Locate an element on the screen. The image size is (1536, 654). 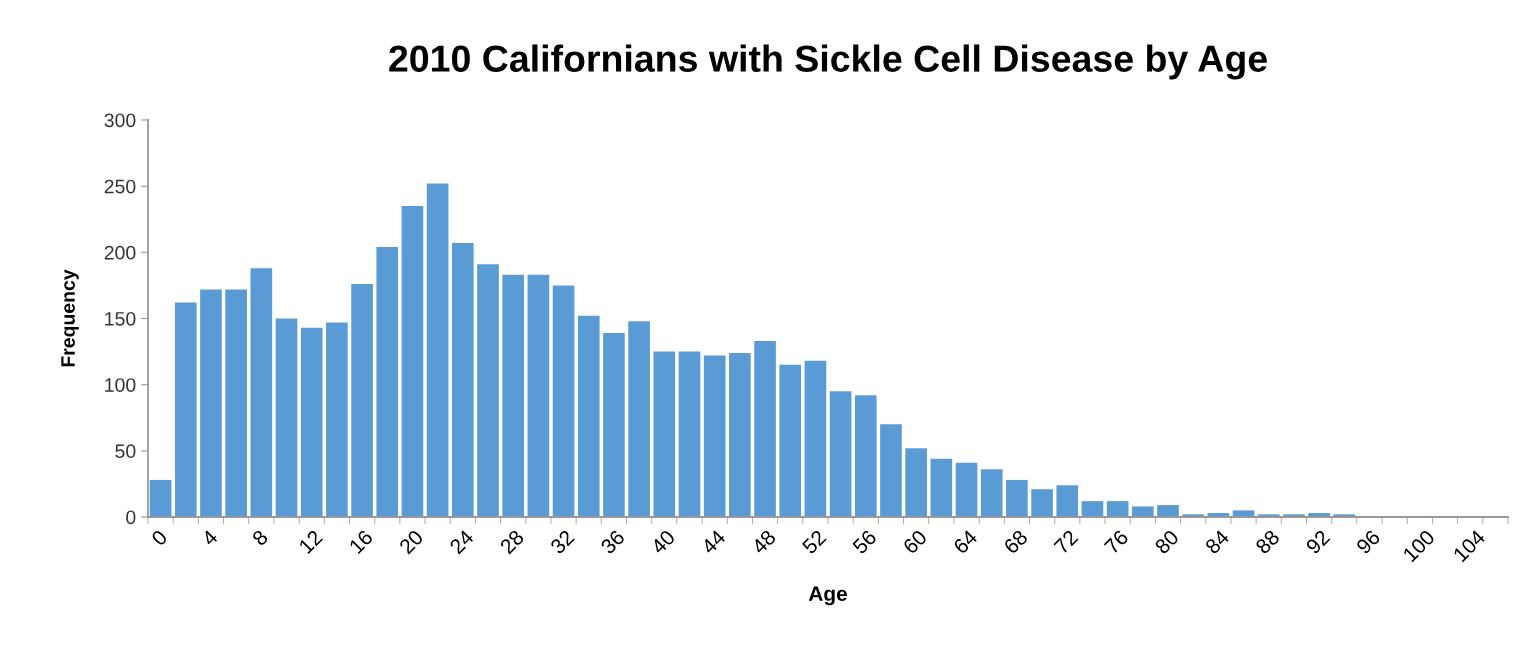
y-axis-title: Frequency is located at coordinates (70, 318).